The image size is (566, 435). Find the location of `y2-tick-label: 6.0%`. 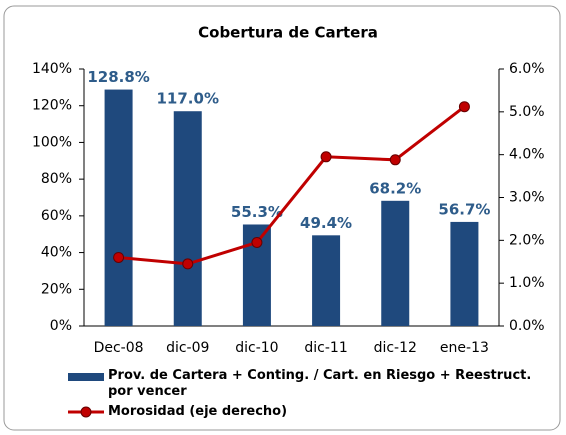

y2-tick-label: 6.0% is located at coordinates (527, 69).